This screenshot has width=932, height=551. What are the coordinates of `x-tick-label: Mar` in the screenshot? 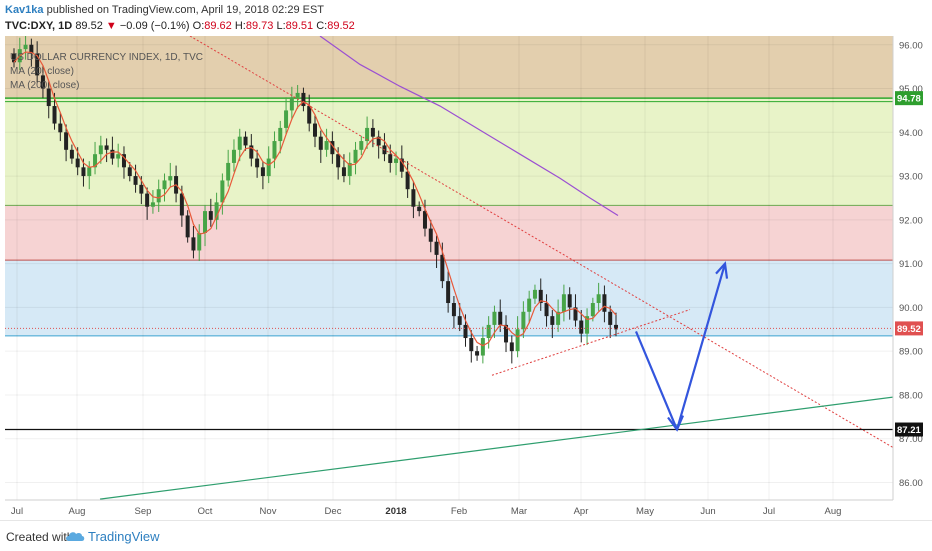 It's located at (519, 511).